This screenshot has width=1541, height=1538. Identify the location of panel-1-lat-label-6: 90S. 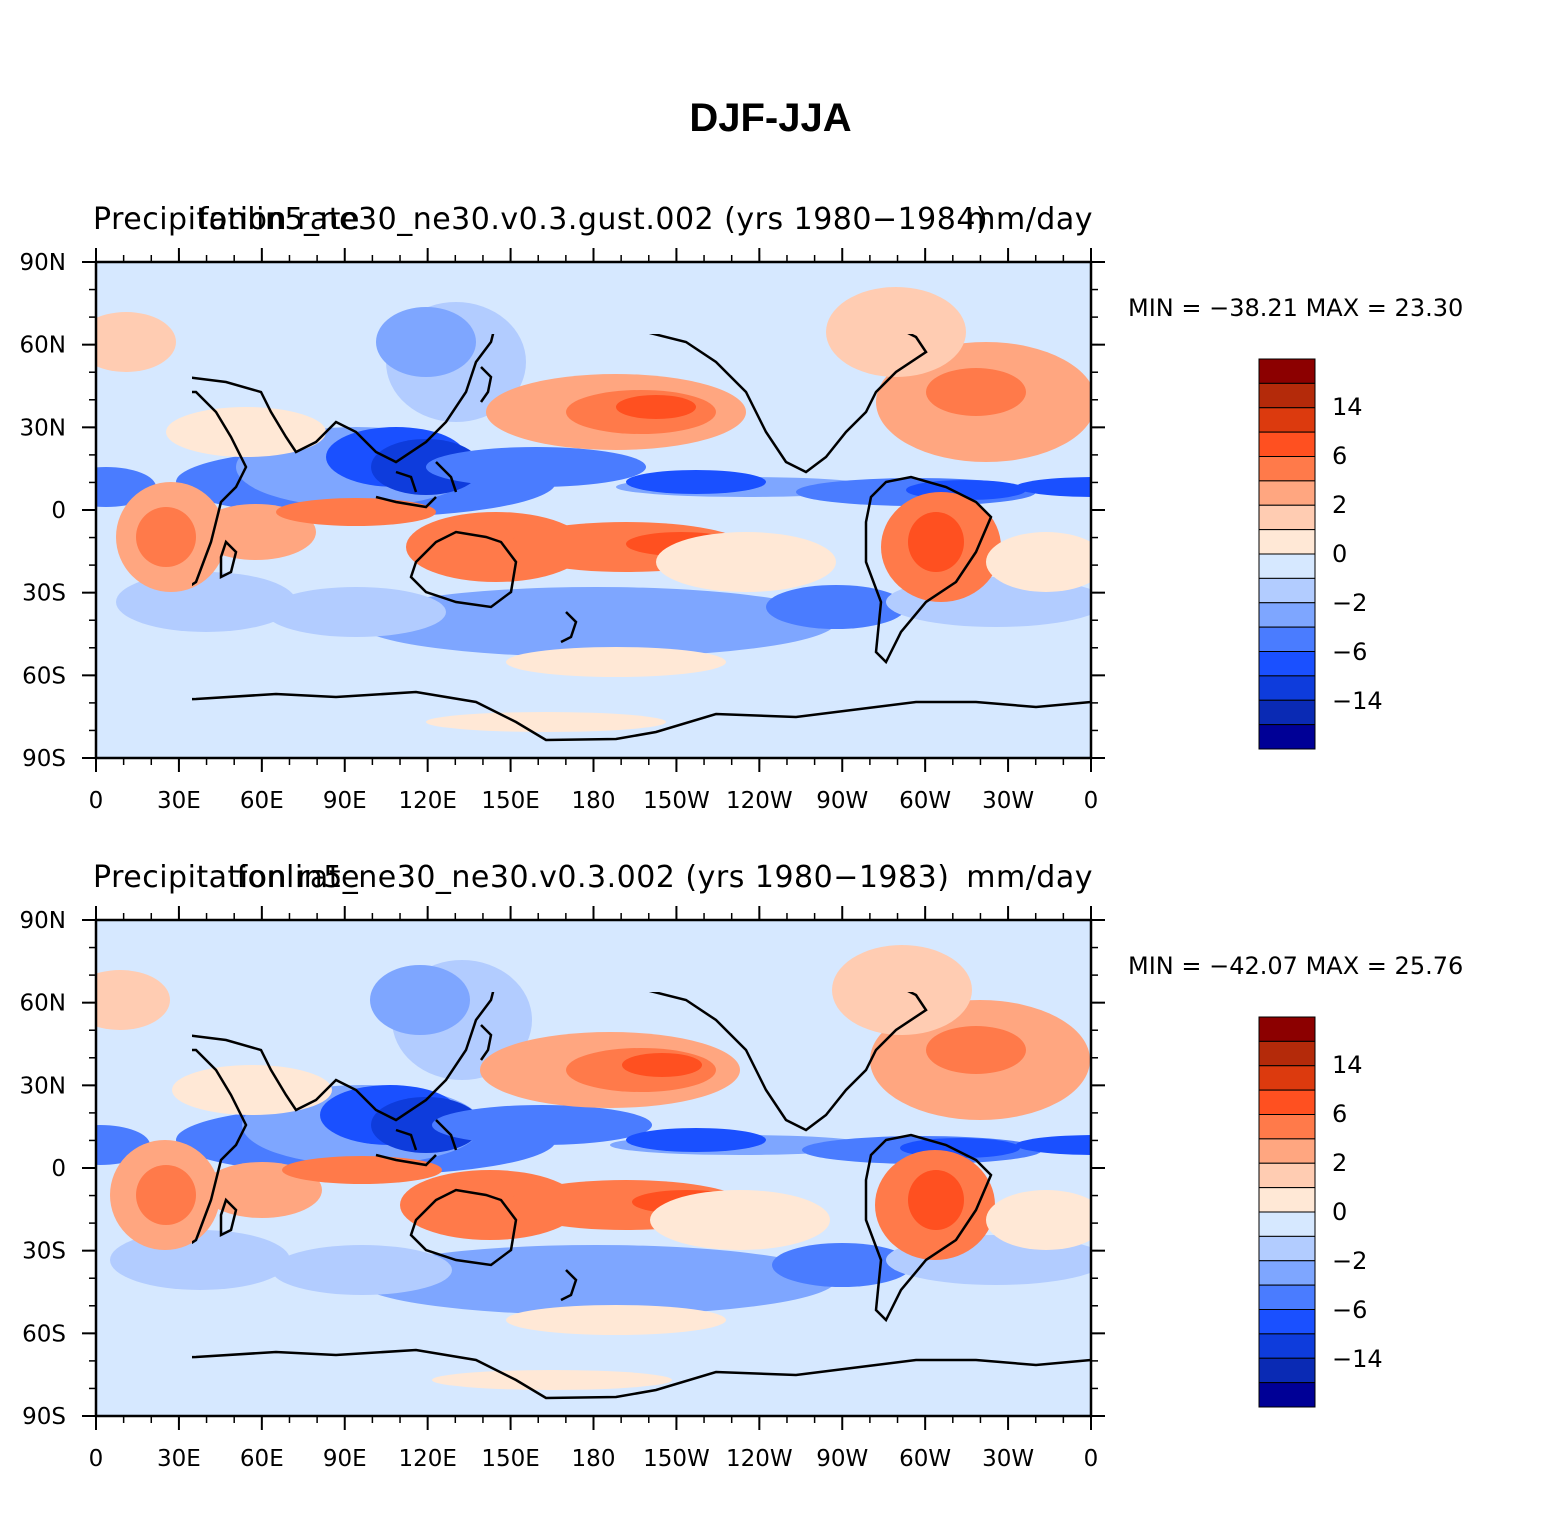
(44, 759).